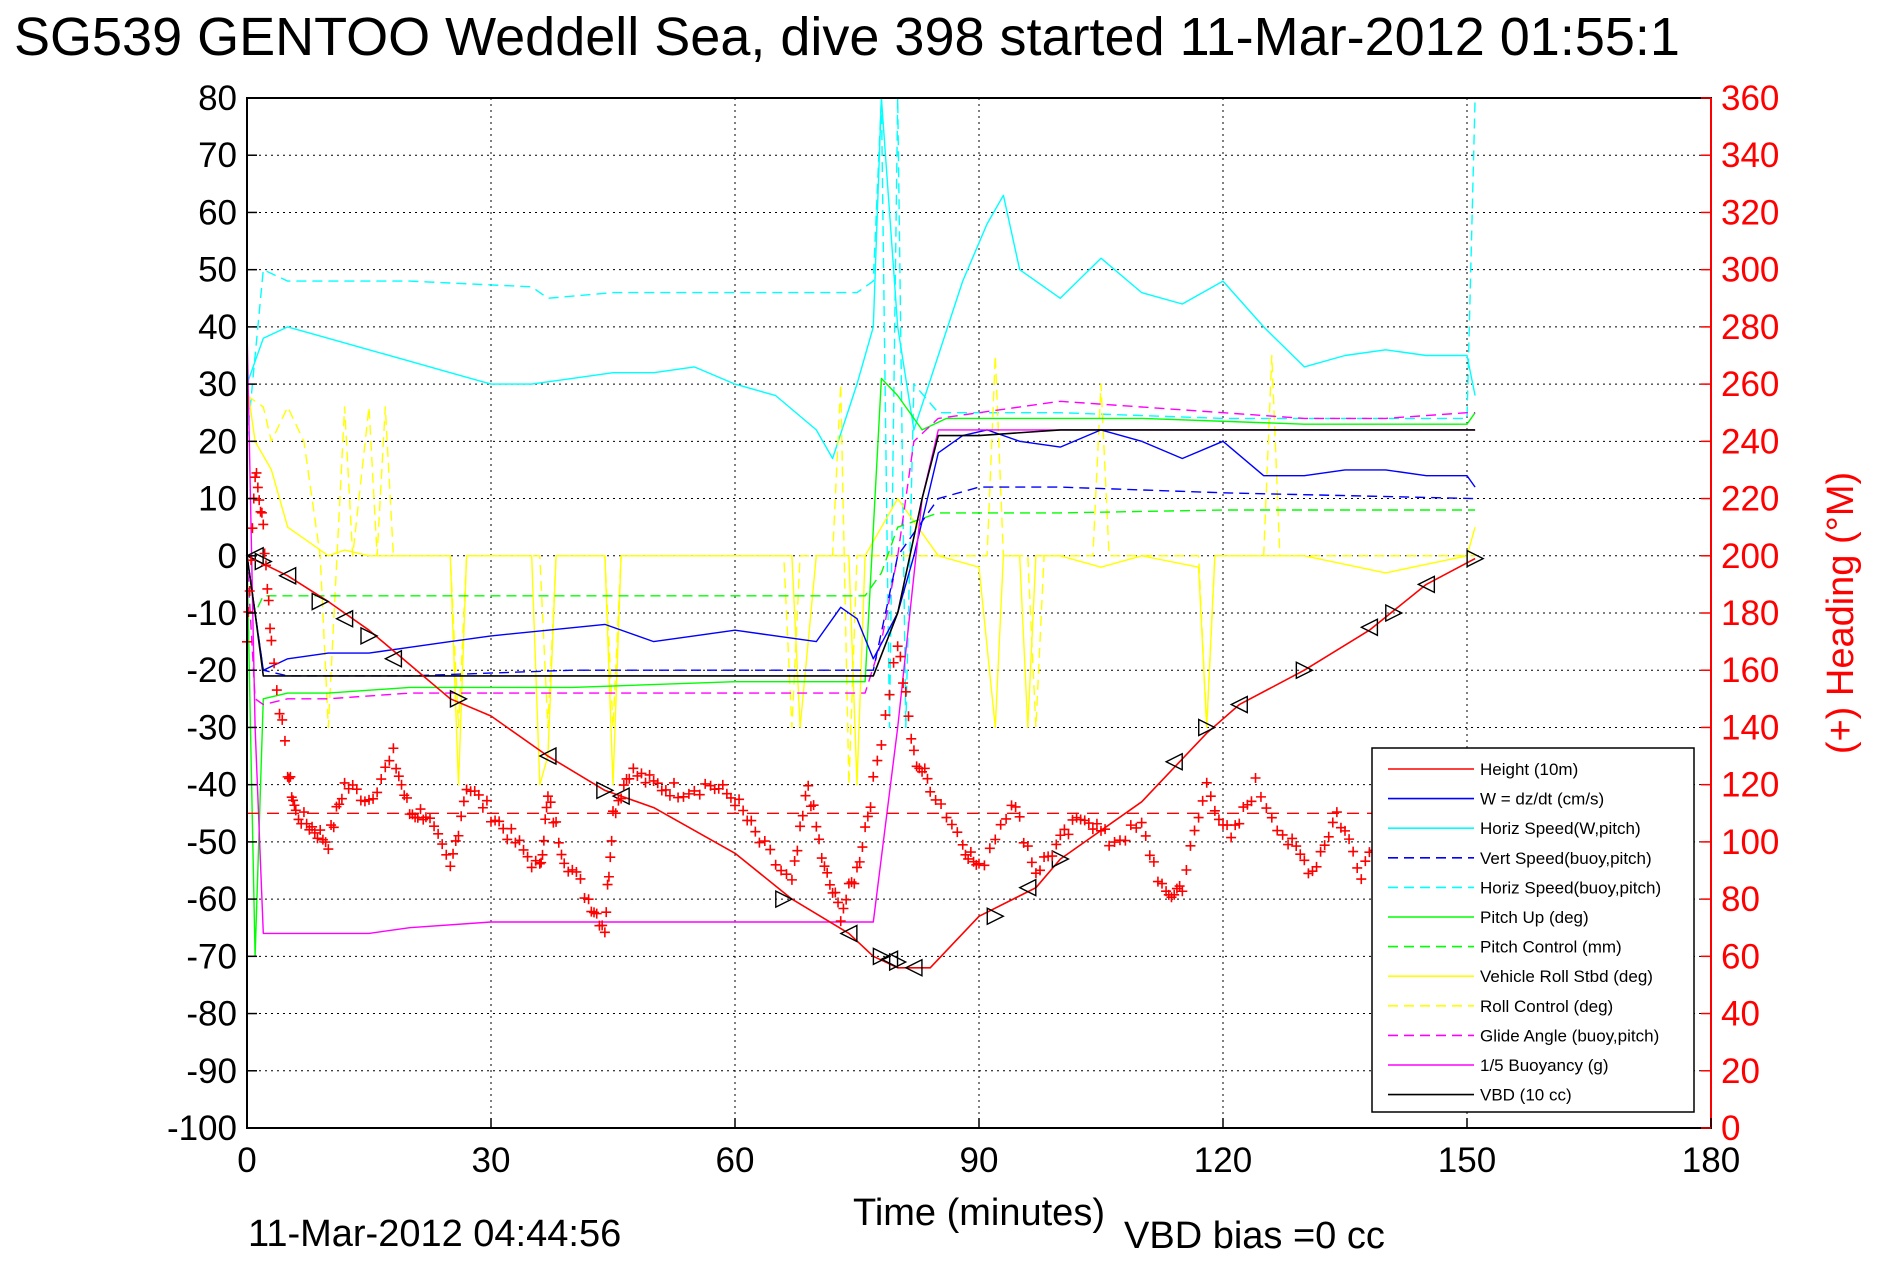  What do you see at coordinates (735, 1160) in the screenshot?
I see `x-tick-label: 60` at bounding box center [735, 1160].